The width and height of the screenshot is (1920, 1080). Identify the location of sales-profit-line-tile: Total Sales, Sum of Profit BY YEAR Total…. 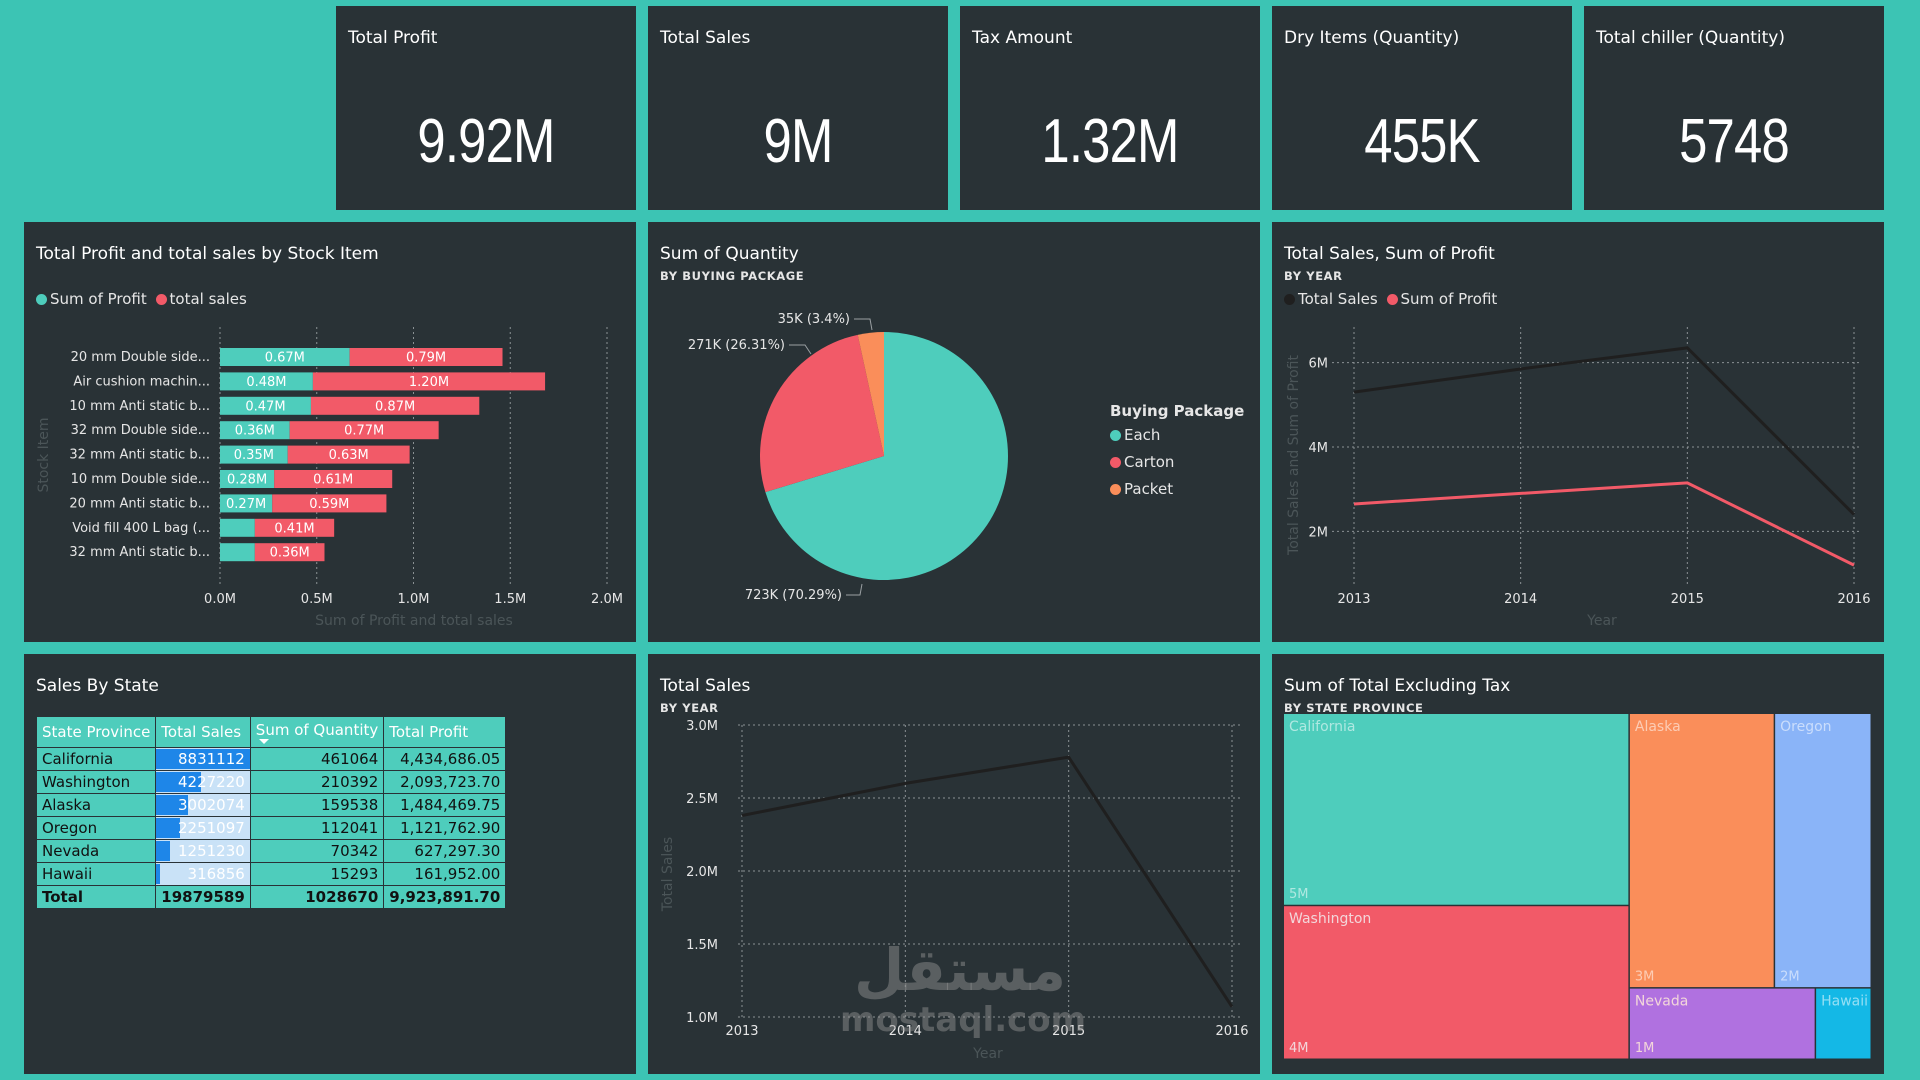
(1578, 432).